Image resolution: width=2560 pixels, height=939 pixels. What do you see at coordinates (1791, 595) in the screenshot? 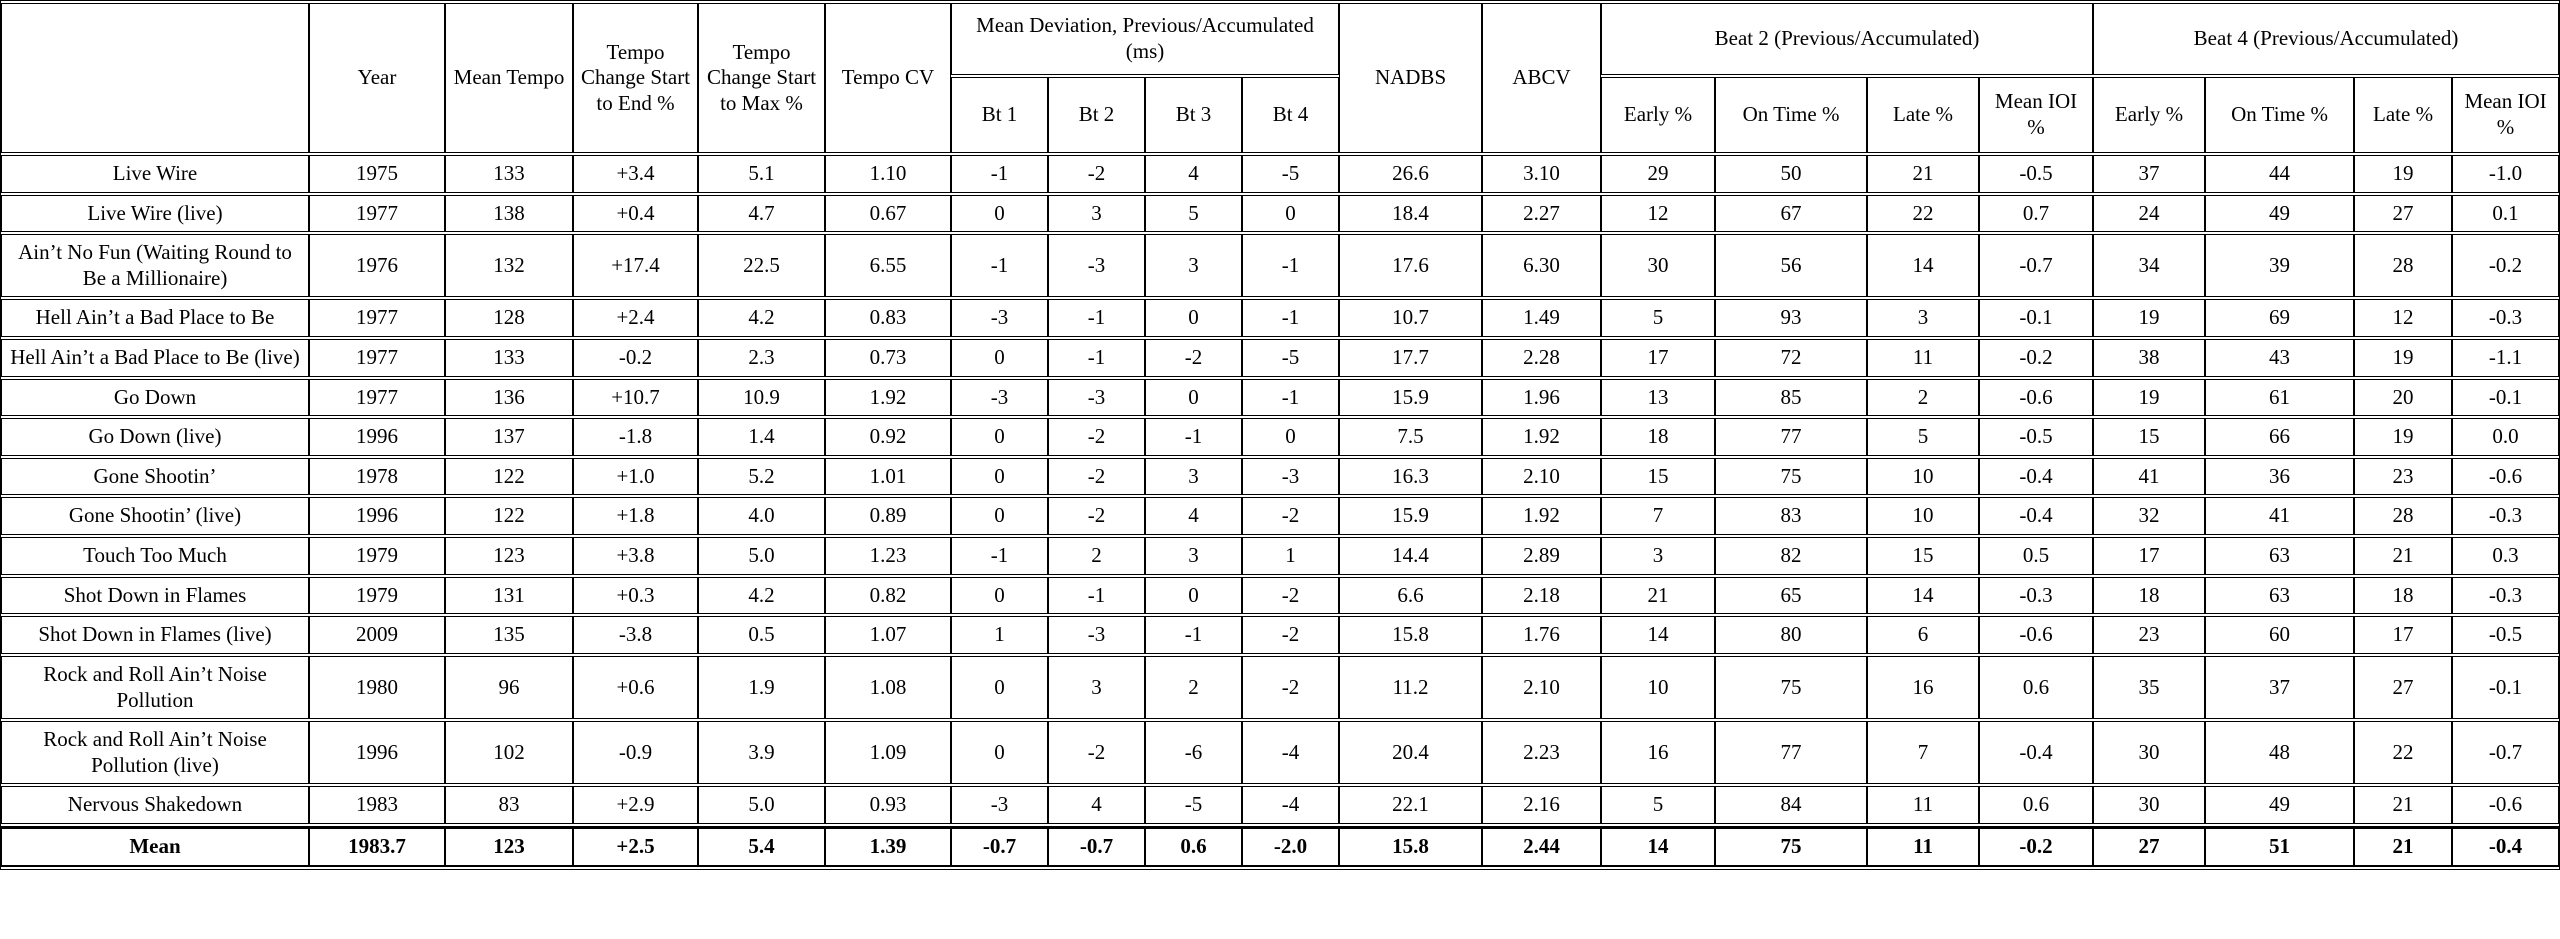
I see `value-cell: 65` at bounding box center [1791, 595].